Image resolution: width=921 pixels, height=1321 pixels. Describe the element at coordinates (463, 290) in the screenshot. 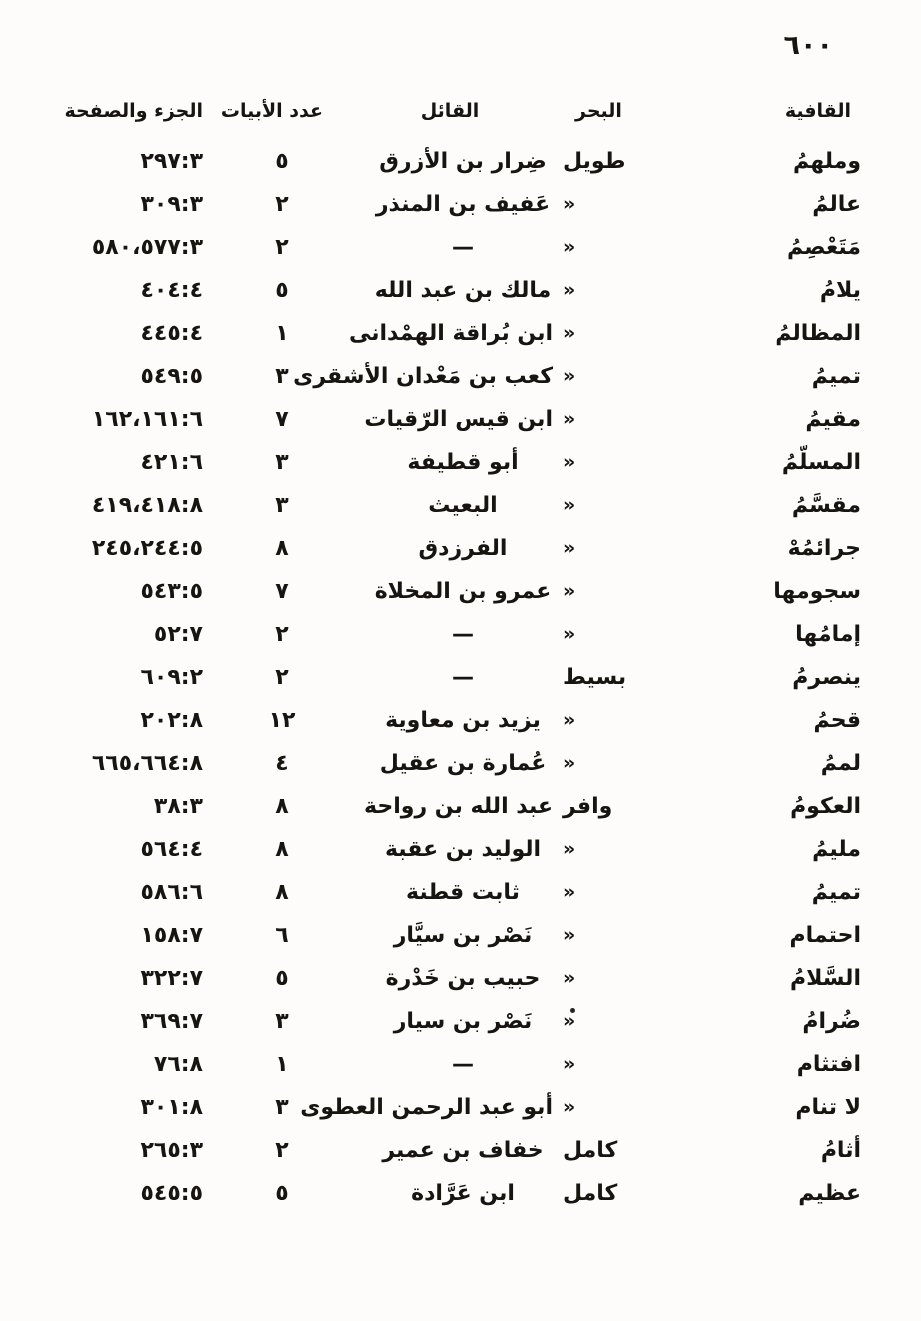

I see `qail-cell: مالك بن عبد الله` at that location.